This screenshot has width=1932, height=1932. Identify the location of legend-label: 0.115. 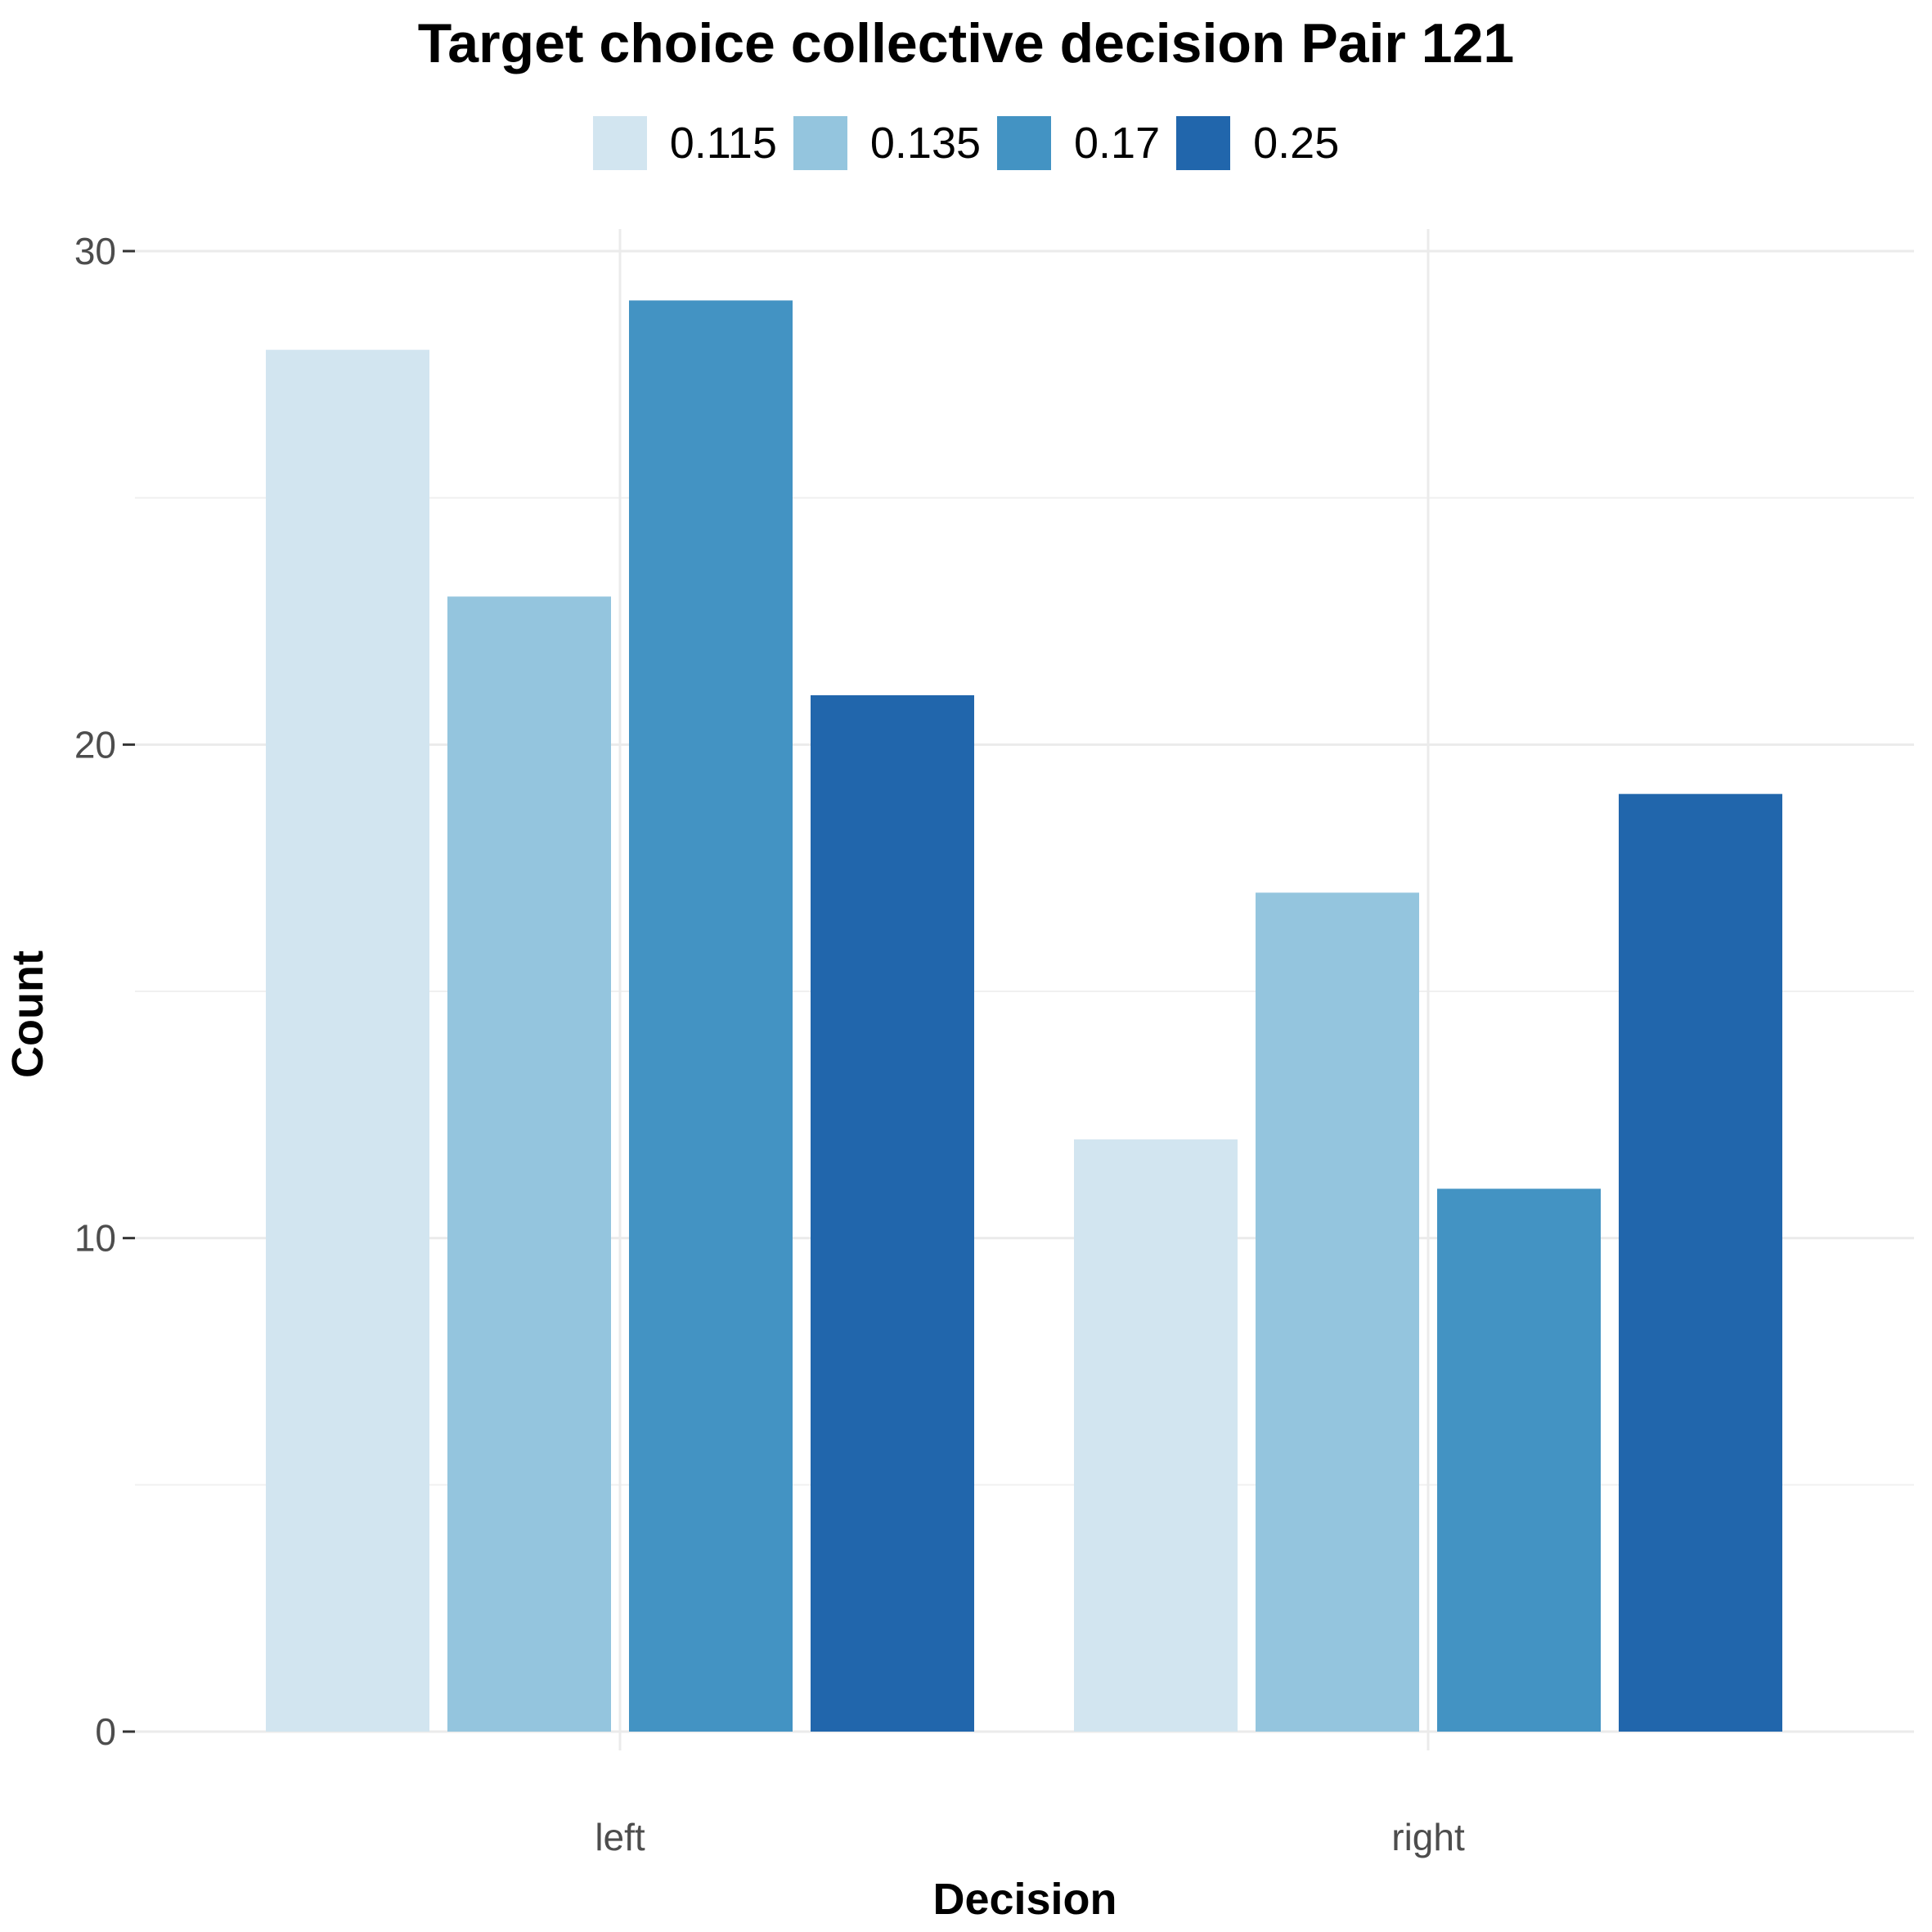
(723, 144).